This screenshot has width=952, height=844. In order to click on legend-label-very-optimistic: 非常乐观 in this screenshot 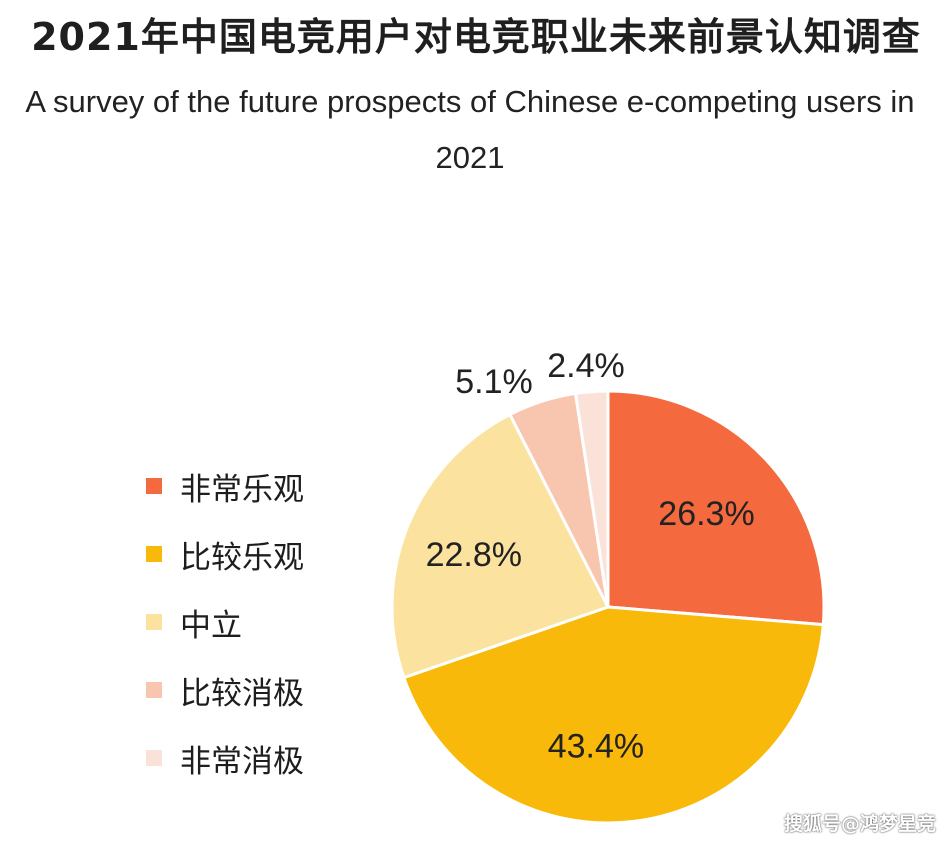, I will do `click(242, 489)`.